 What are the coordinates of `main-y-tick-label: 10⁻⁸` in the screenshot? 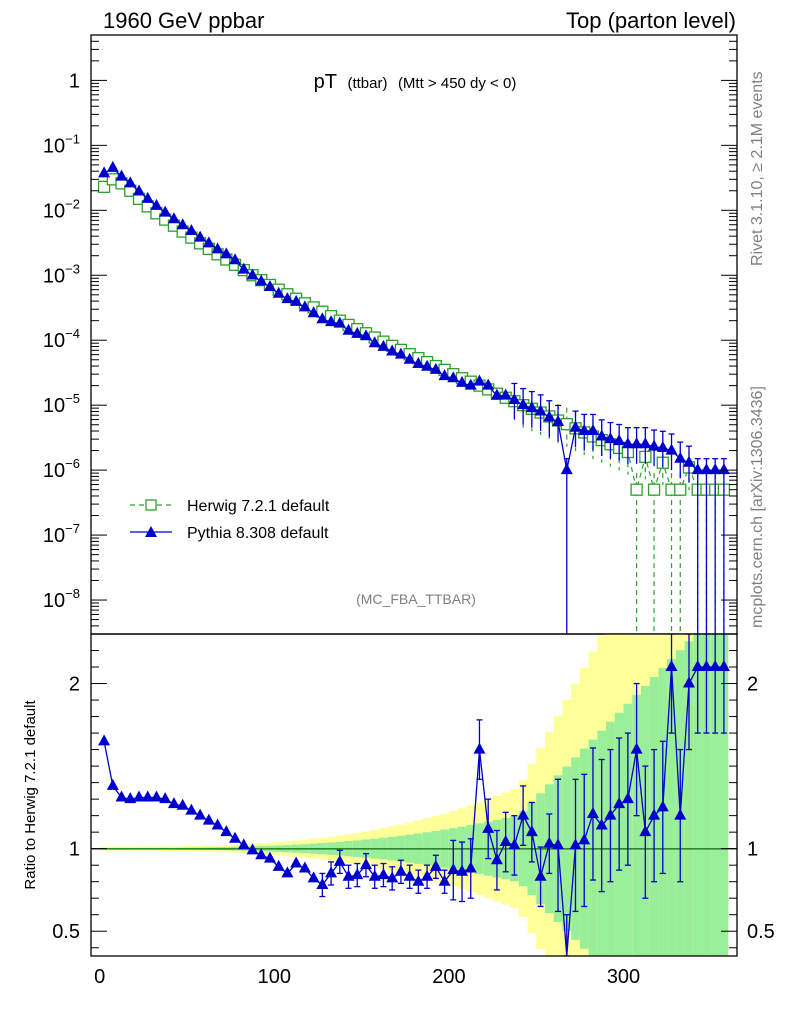 It's located at (61, 599).